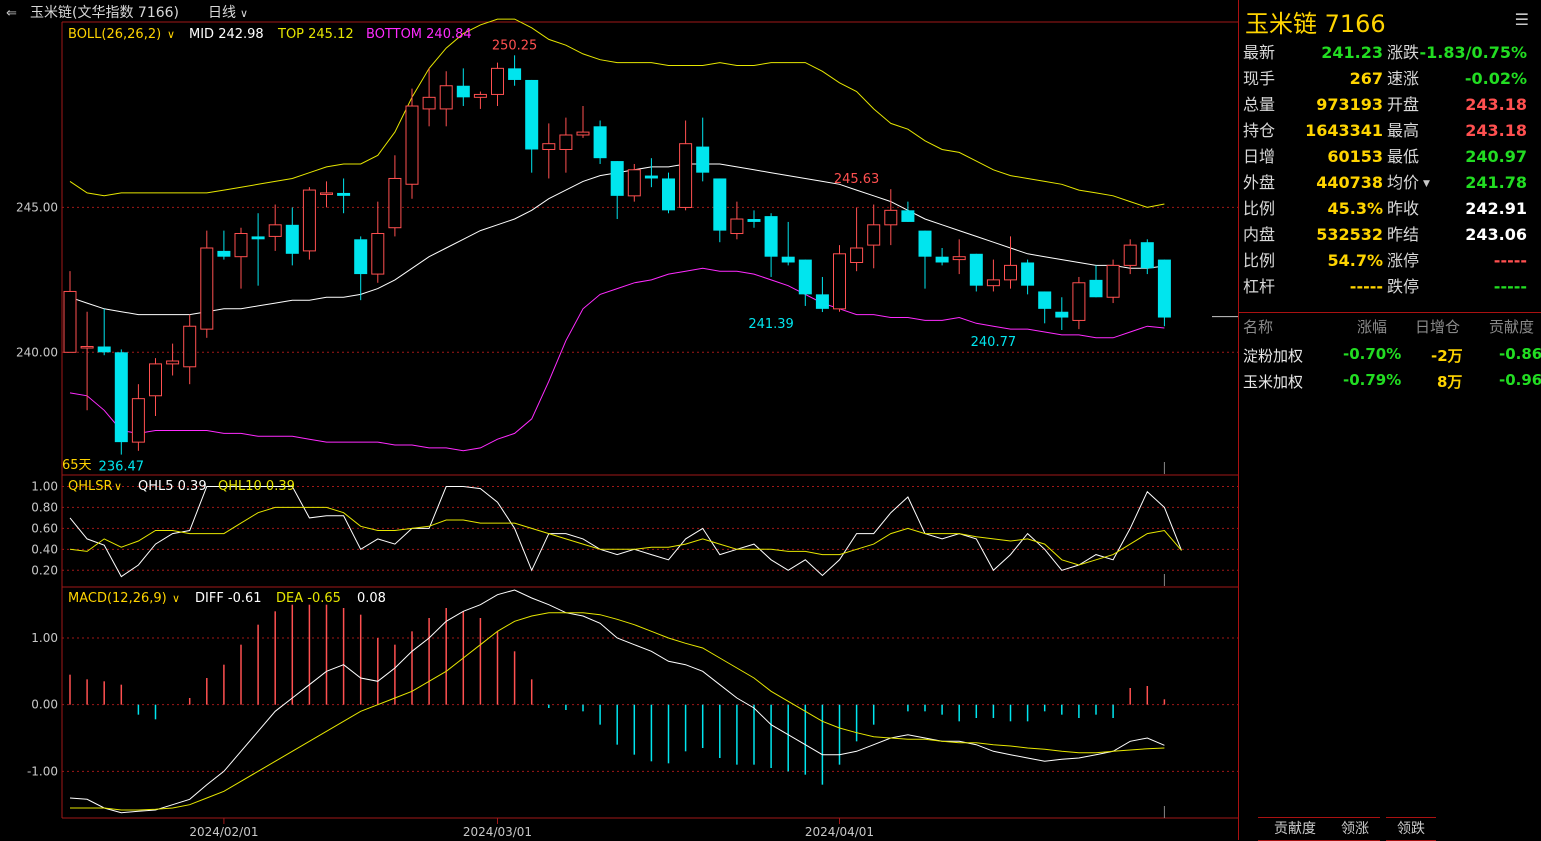 The height and width of the screenshot is (841, 1541). I want to click on related-contrib: -0.86, so click(1520, 354).